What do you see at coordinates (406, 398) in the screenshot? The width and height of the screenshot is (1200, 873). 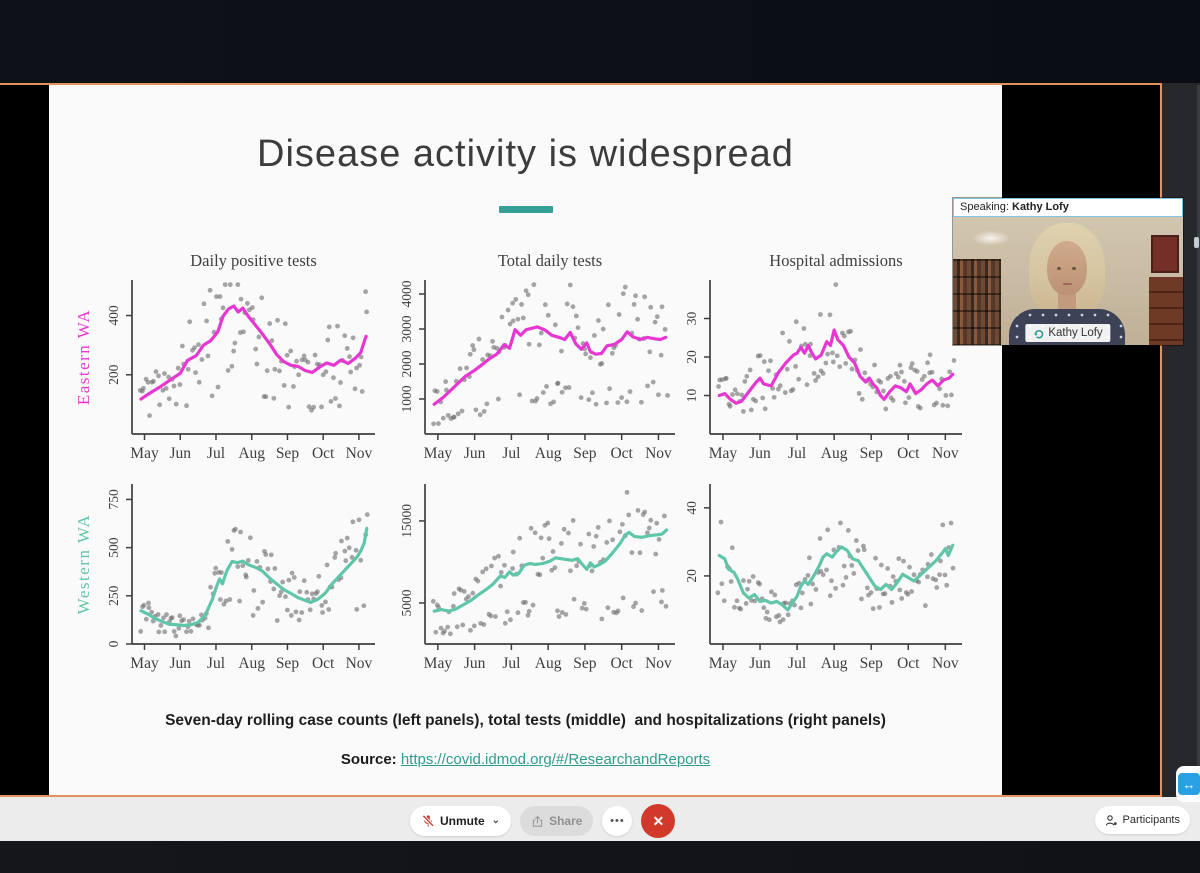 I see `svg-text: 1000` at bounding box center [406, 398].